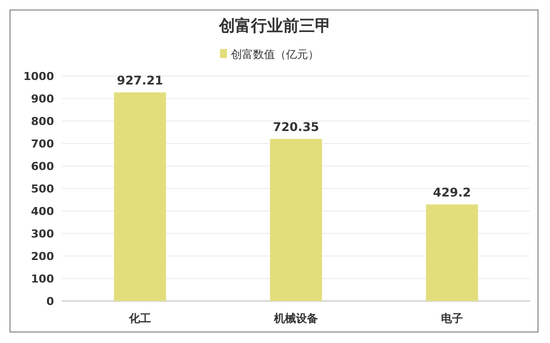 This screenshot has width=550, height=343. What do you see at coordinates (140, 80) in the screenshot?
I see `data-label: 927.21` at bounding box center [140, 80].